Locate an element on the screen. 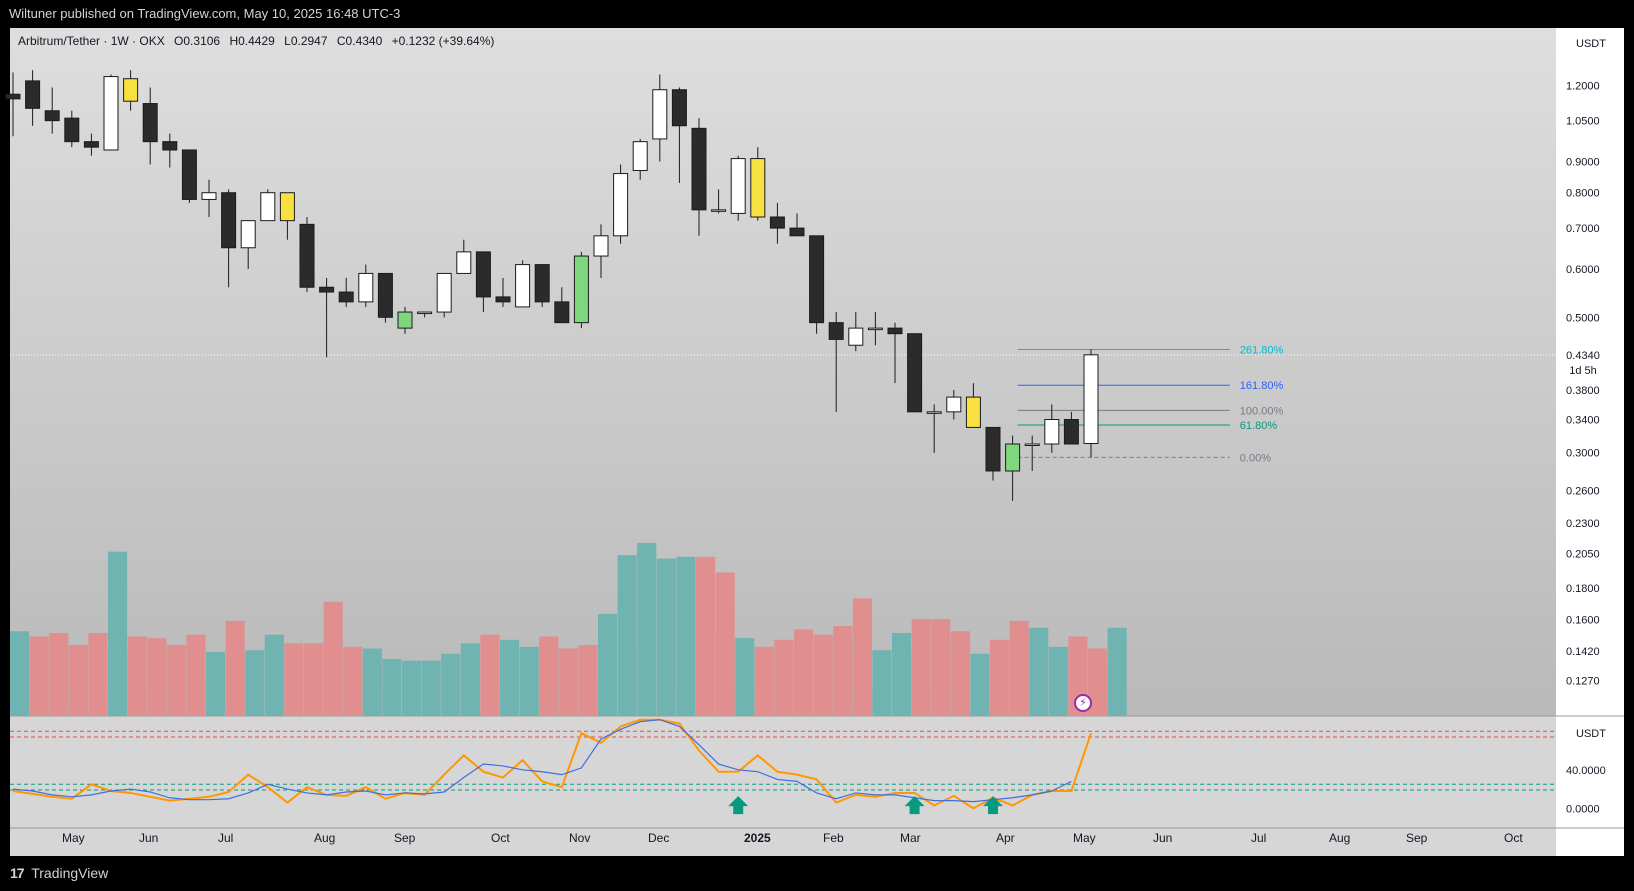 Image resolution: width=1634 pixels, height=891 pixels. oscillator-tick-label: 40.0000 is located at coordinates (1586, 771).